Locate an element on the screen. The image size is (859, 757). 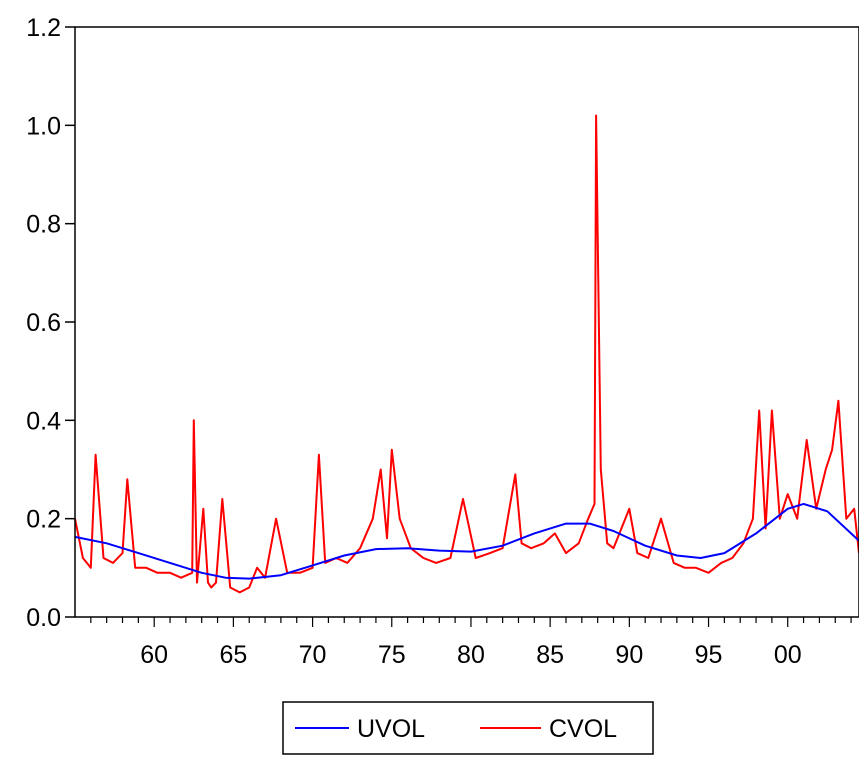
y-tick-label: 0.8 is located at coordinates (43, 225).